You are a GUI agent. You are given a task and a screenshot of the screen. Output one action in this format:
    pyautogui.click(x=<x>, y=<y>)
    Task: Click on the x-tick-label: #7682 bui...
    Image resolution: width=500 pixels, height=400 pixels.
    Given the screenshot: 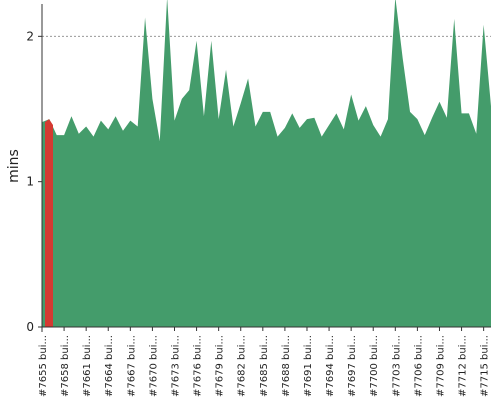 What is the action you would take?
    pyautogui.click(x=242, y=366)
    